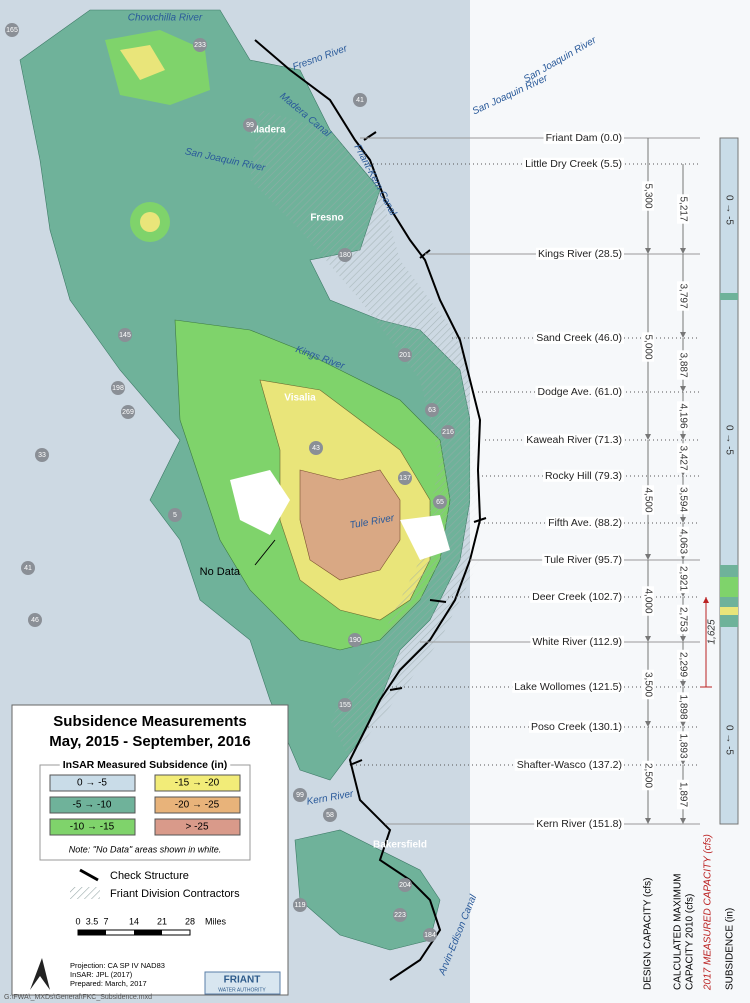  Describe the element at coordinates (35, 620) in the screenshot. I see `highway-number: 46` at that location.